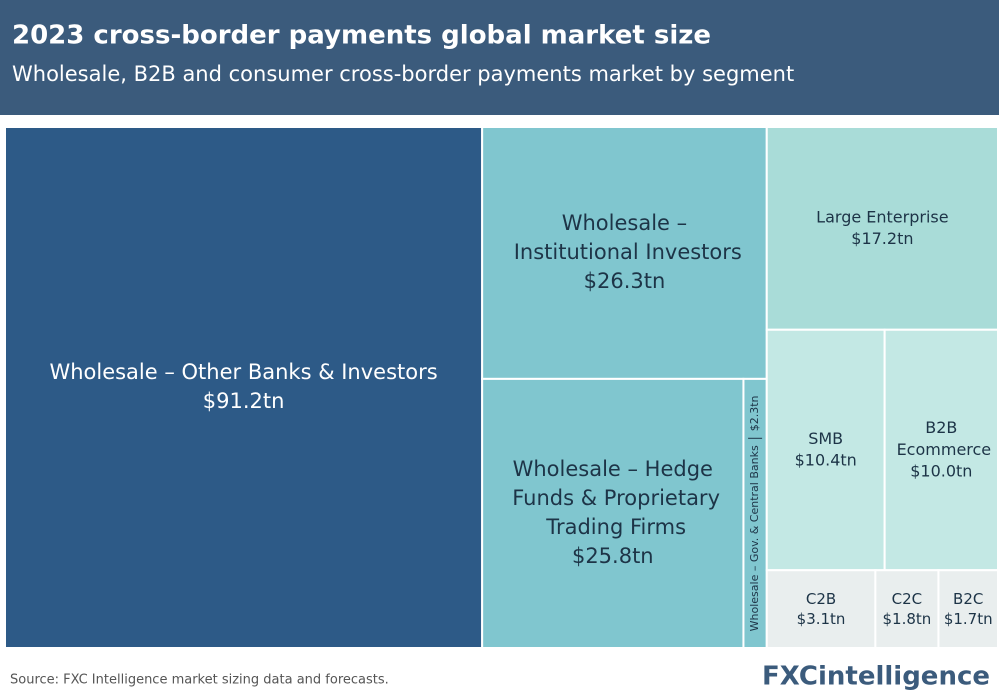 The height and width of the screenshot is (698, 999). I want to click on tile-name: Large Enterprise, so click(882, 216).